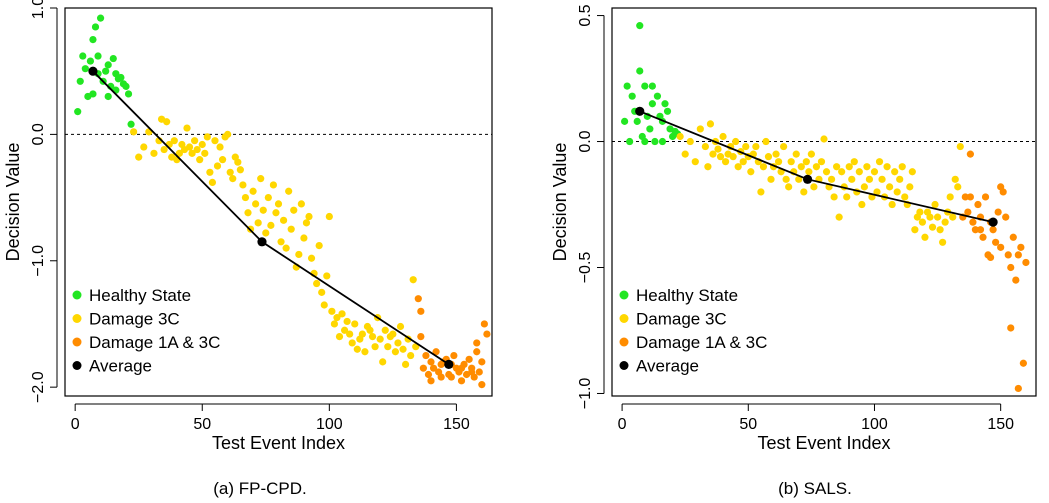 The image size is (1049, 503). I want to click on figure-caption: (a) FP-CPD., so click(260, 488).